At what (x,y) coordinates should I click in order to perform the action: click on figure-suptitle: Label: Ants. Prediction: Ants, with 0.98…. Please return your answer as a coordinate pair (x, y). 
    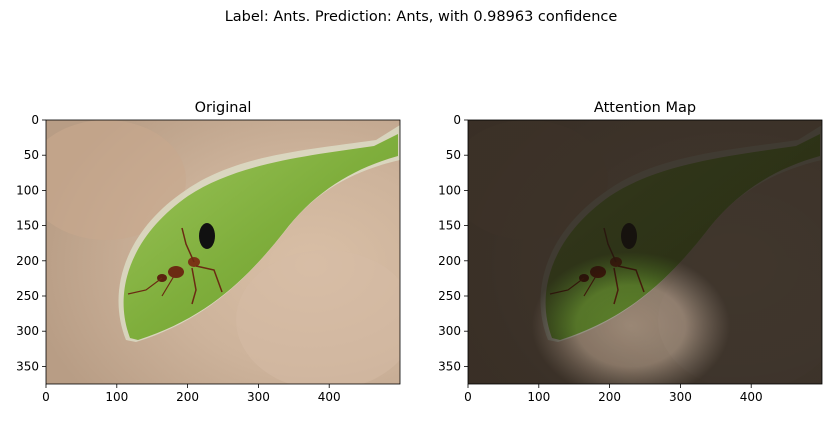
    Looking at the image, I should click on (421, 17).